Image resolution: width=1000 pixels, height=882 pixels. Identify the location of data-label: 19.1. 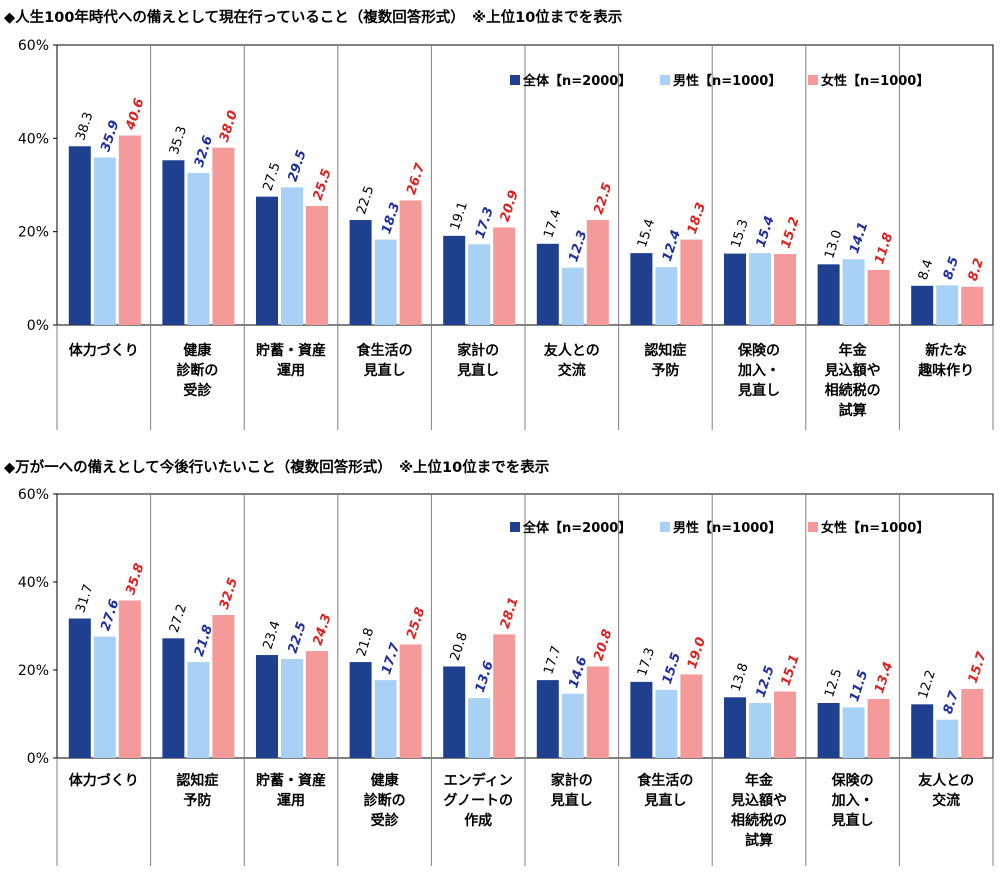
(459, 216).